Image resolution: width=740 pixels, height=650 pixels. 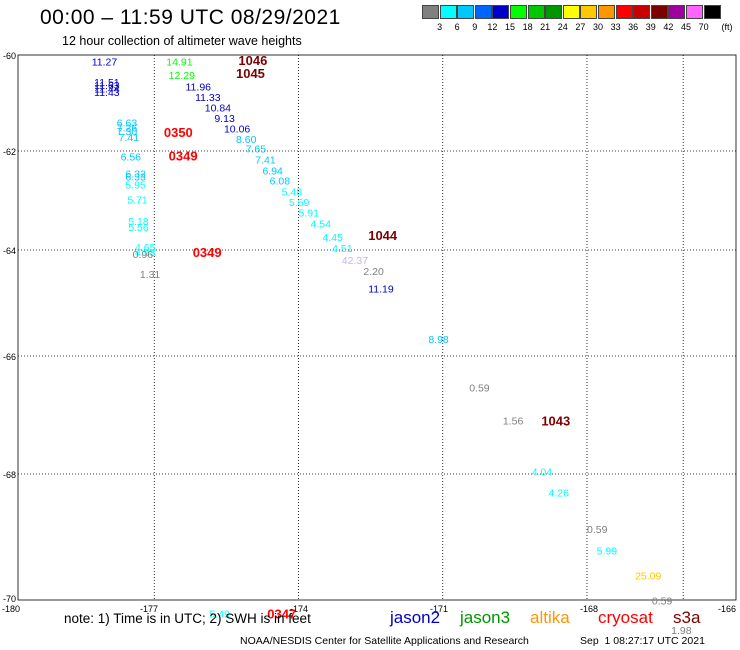 I want to click on pass-time-label: 1046, so click(x=252, y=60).